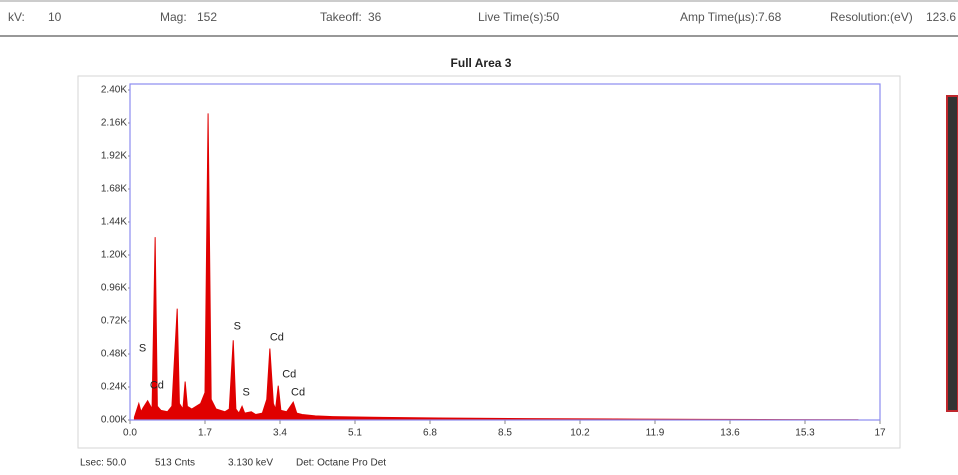  Describe the element at coordinates (114, 288) in the screenshot. I see `y-tick-label: 0.96K` at that location.